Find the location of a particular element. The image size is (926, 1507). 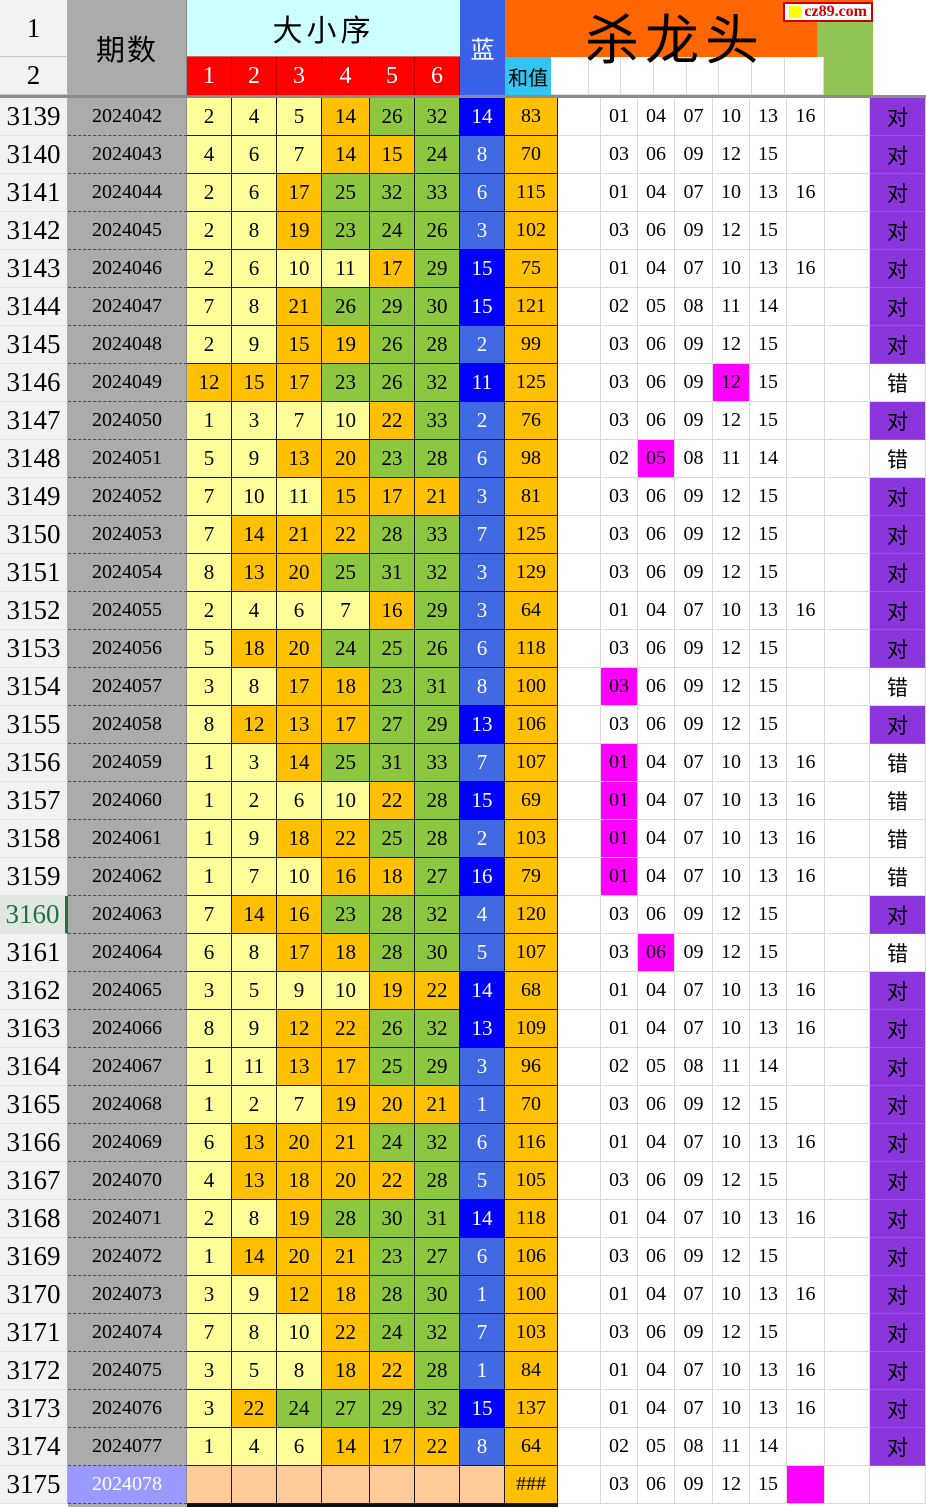

ball-cell: 1 is located at coordinates (209, 801).